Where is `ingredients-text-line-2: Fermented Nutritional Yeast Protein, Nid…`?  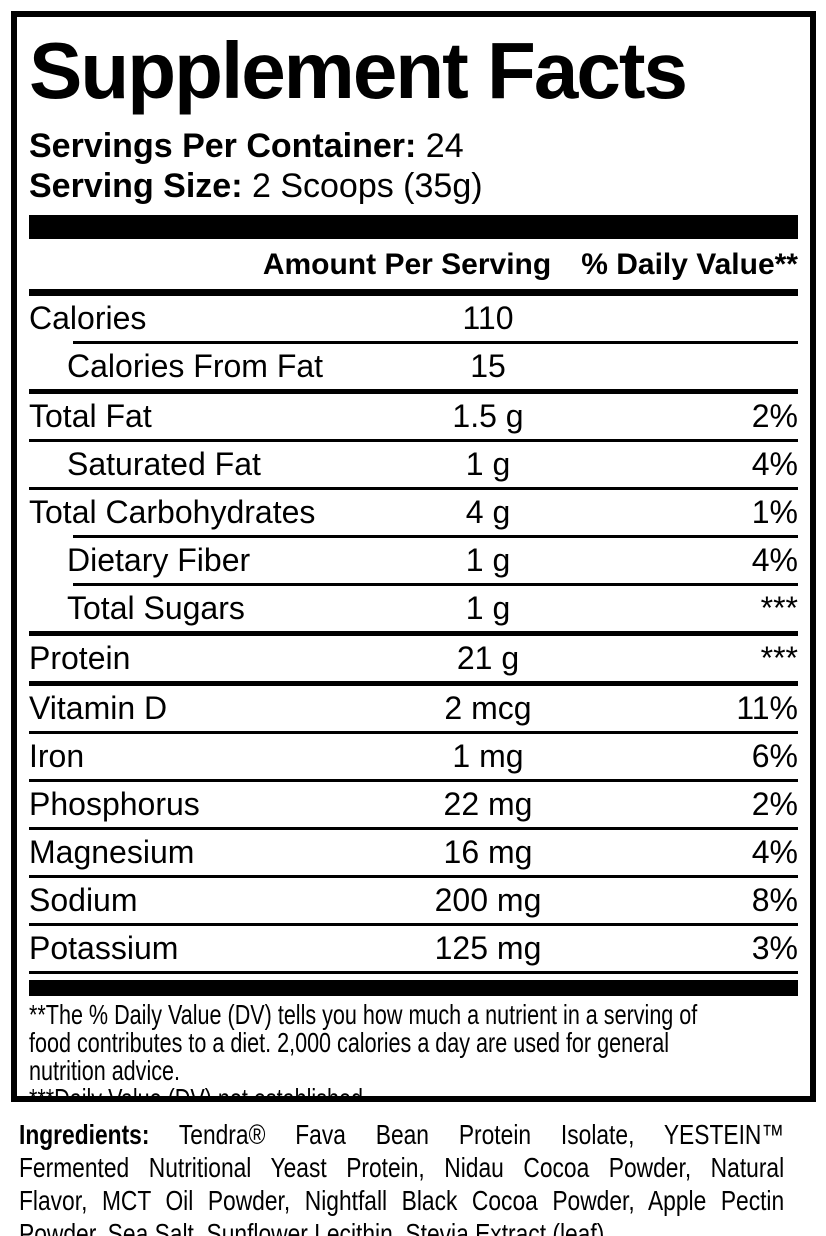 ingredients-text-line-2: Fermented Nutritional Yeast Protein, Nid… is located at coordinates (402, 1167).